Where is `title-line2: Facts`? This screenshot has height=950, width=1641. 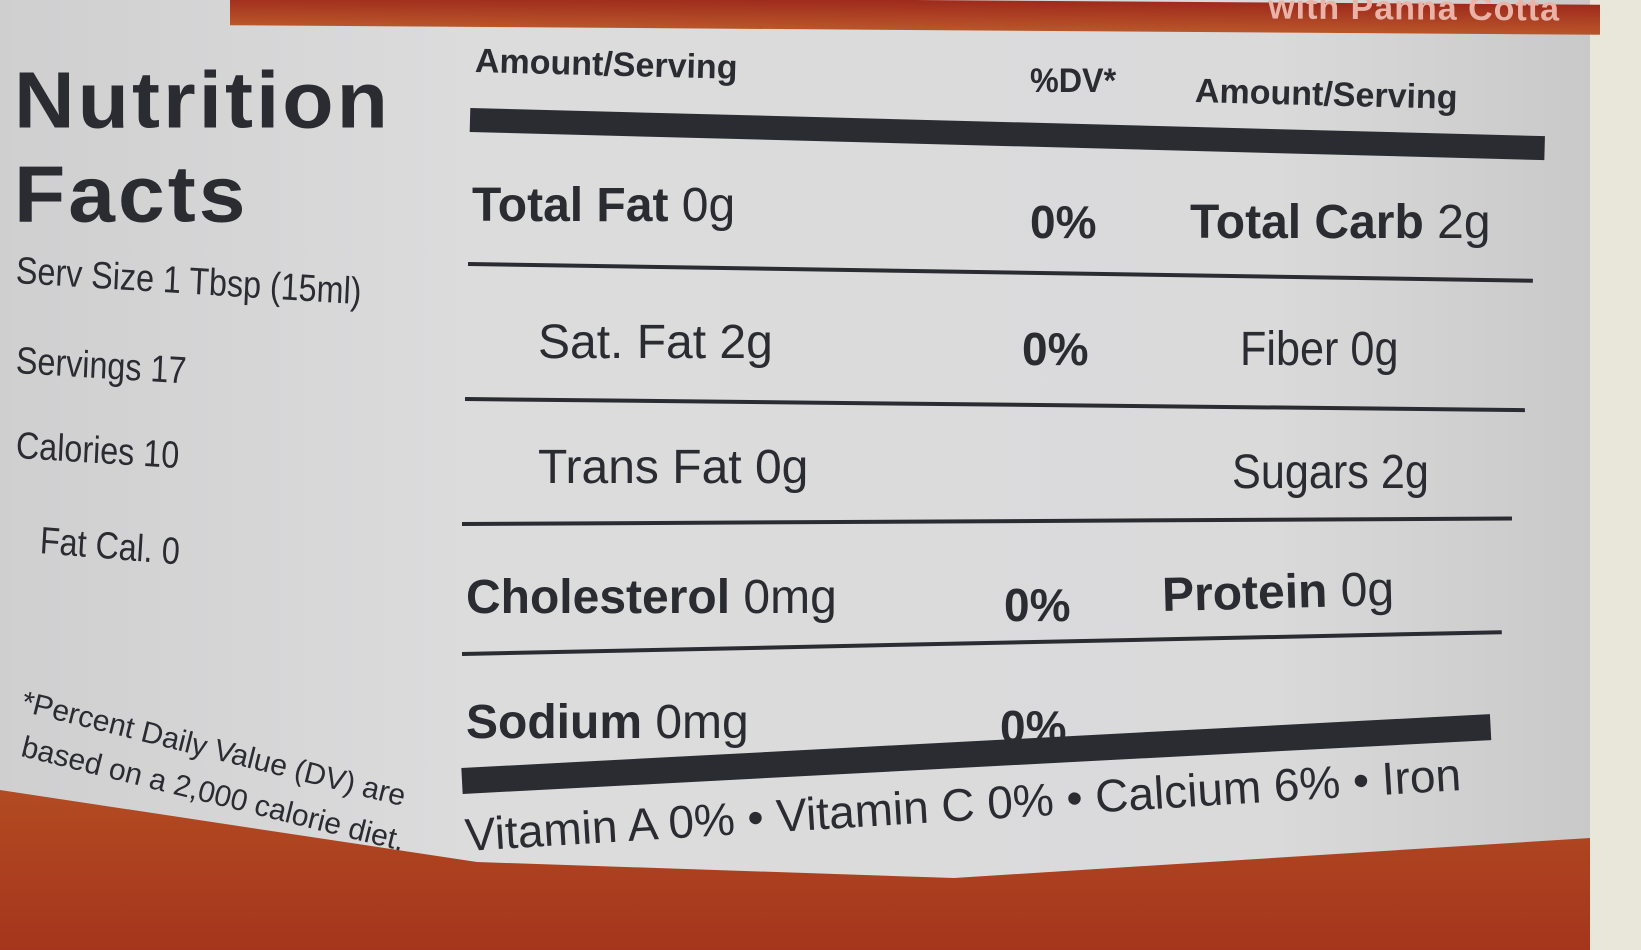 title-line2: Facts is located at coordinates (131, 194).